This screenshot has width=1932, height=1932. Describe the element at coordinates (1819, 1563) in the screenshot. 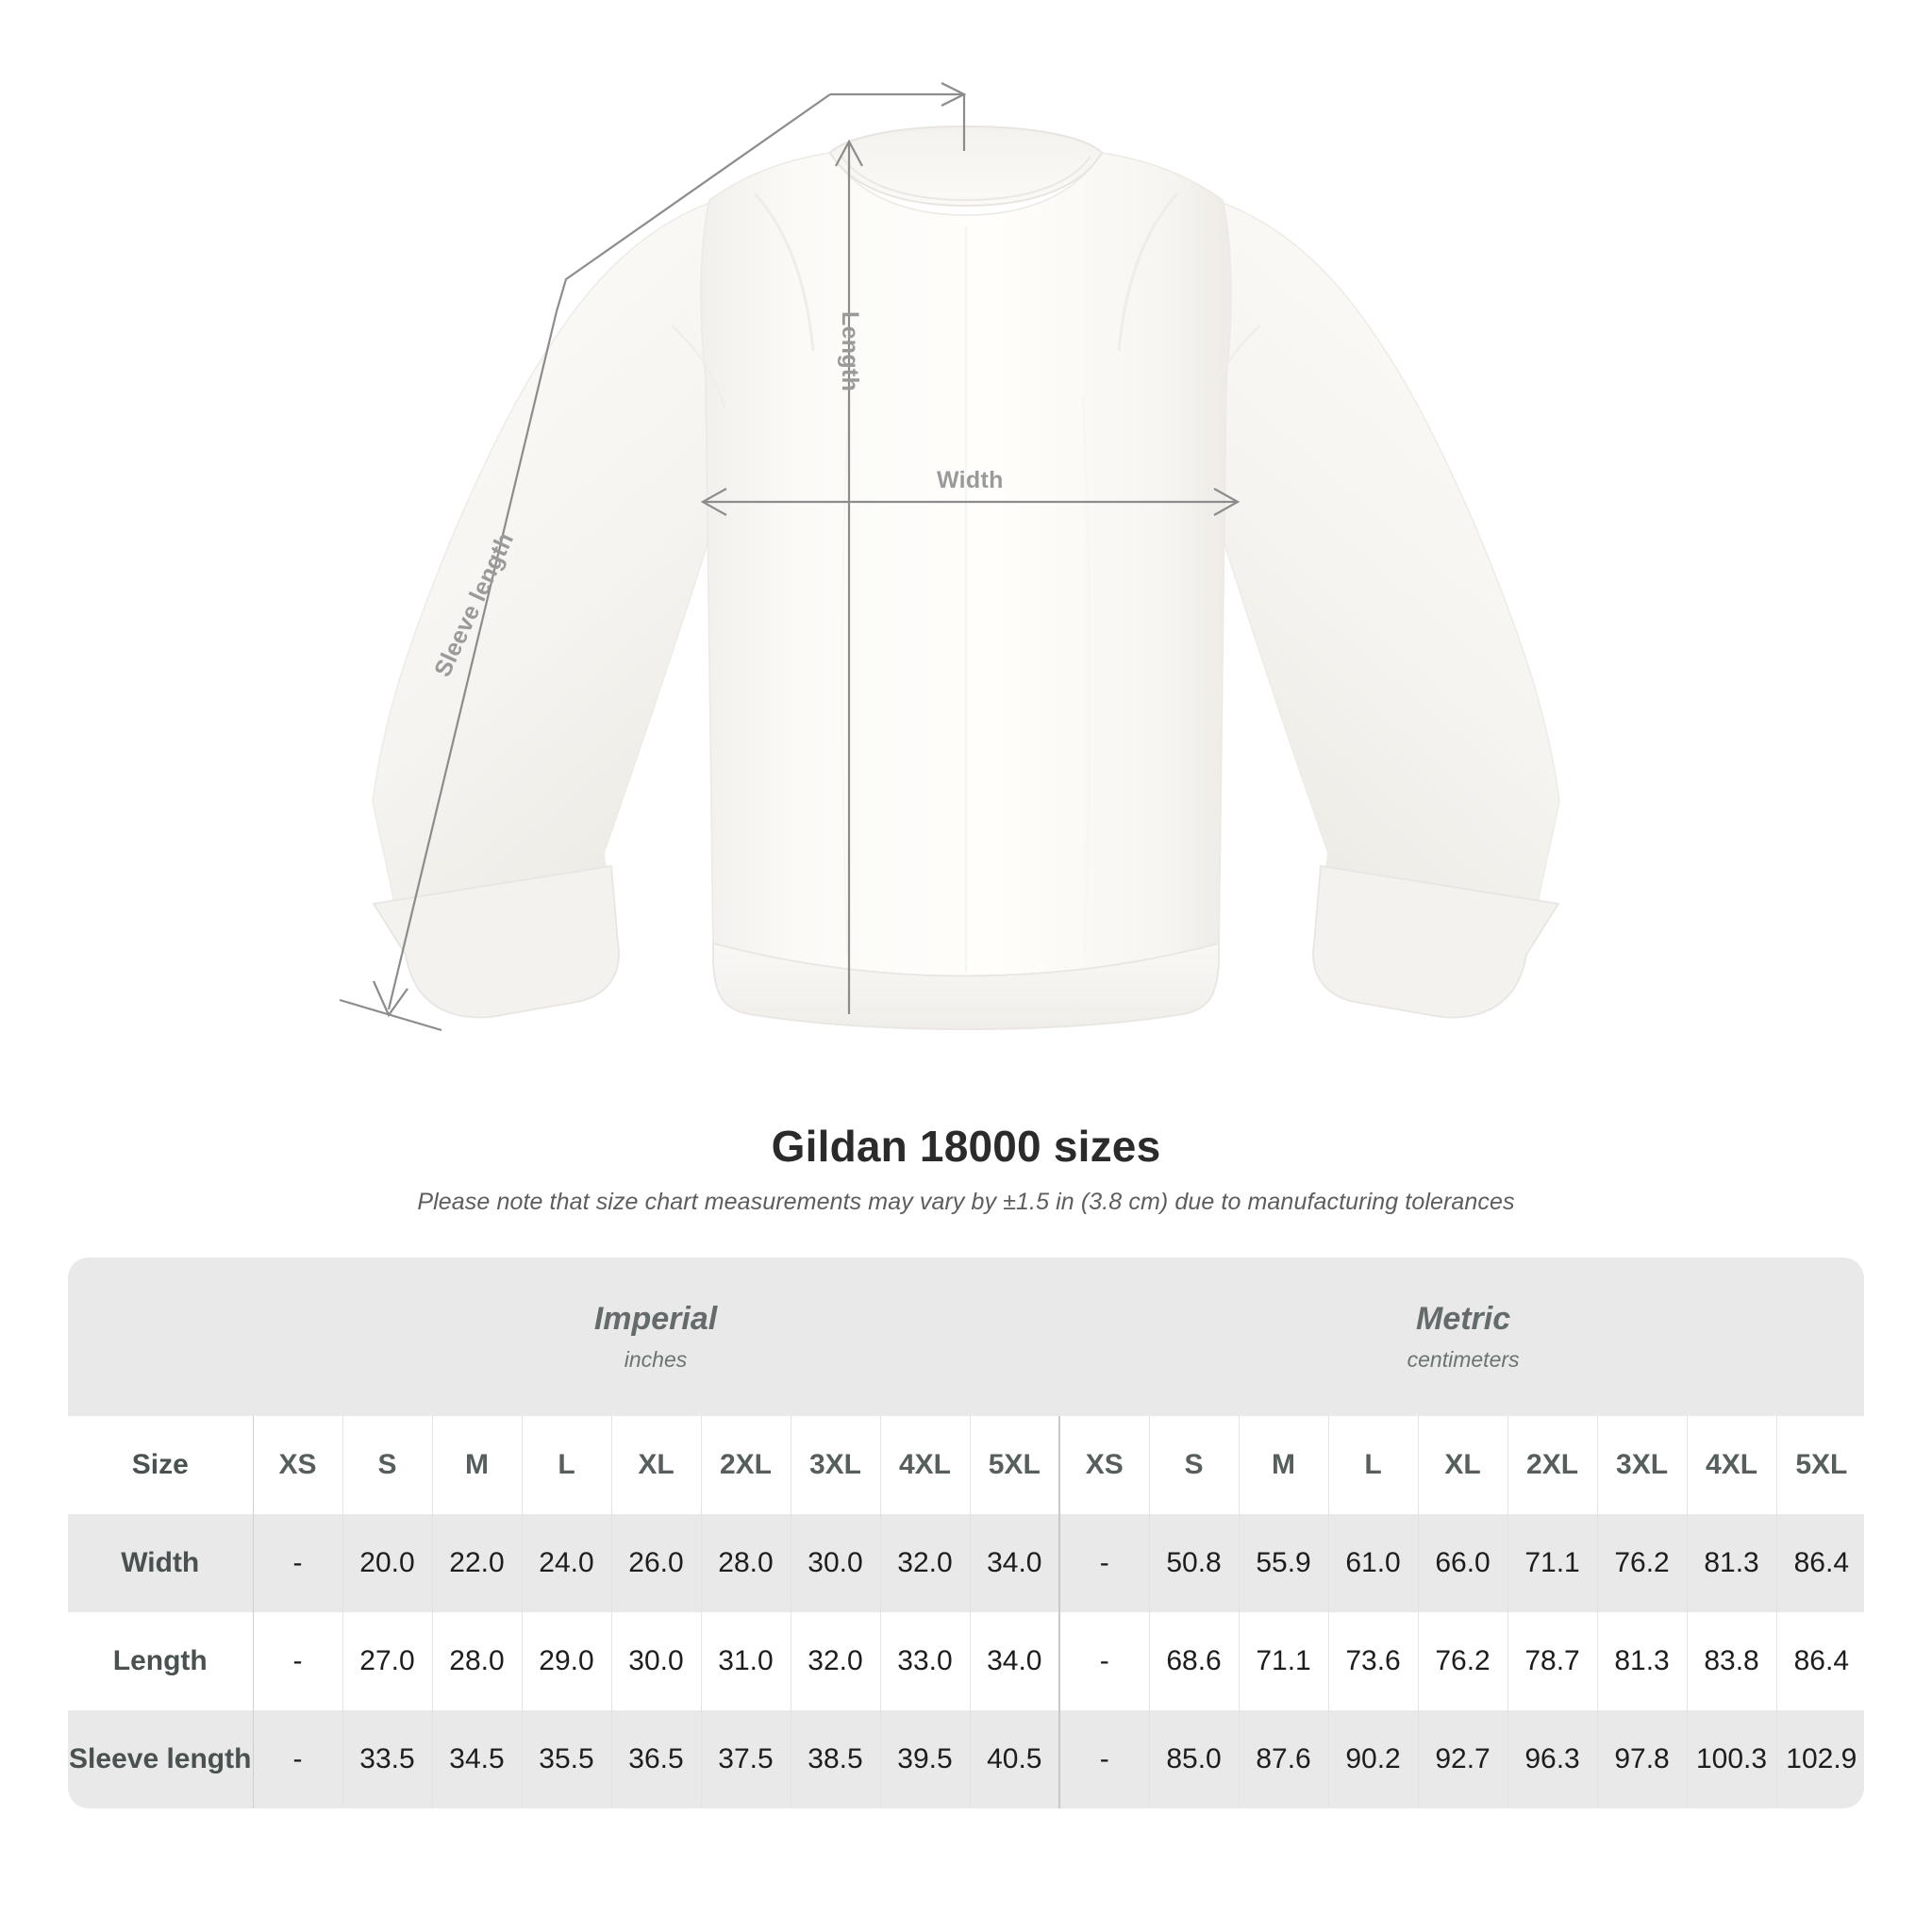

I see `cell-width-metric-5xl: 86.4` at that location.